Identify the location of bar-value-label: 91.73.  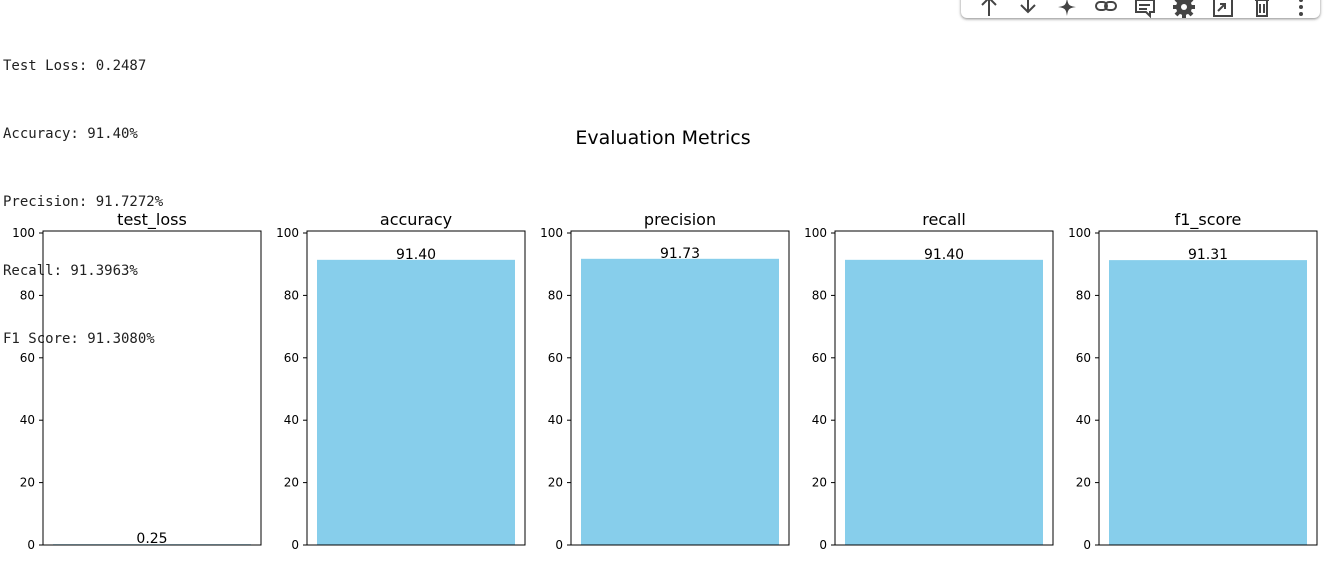
(680, 254).